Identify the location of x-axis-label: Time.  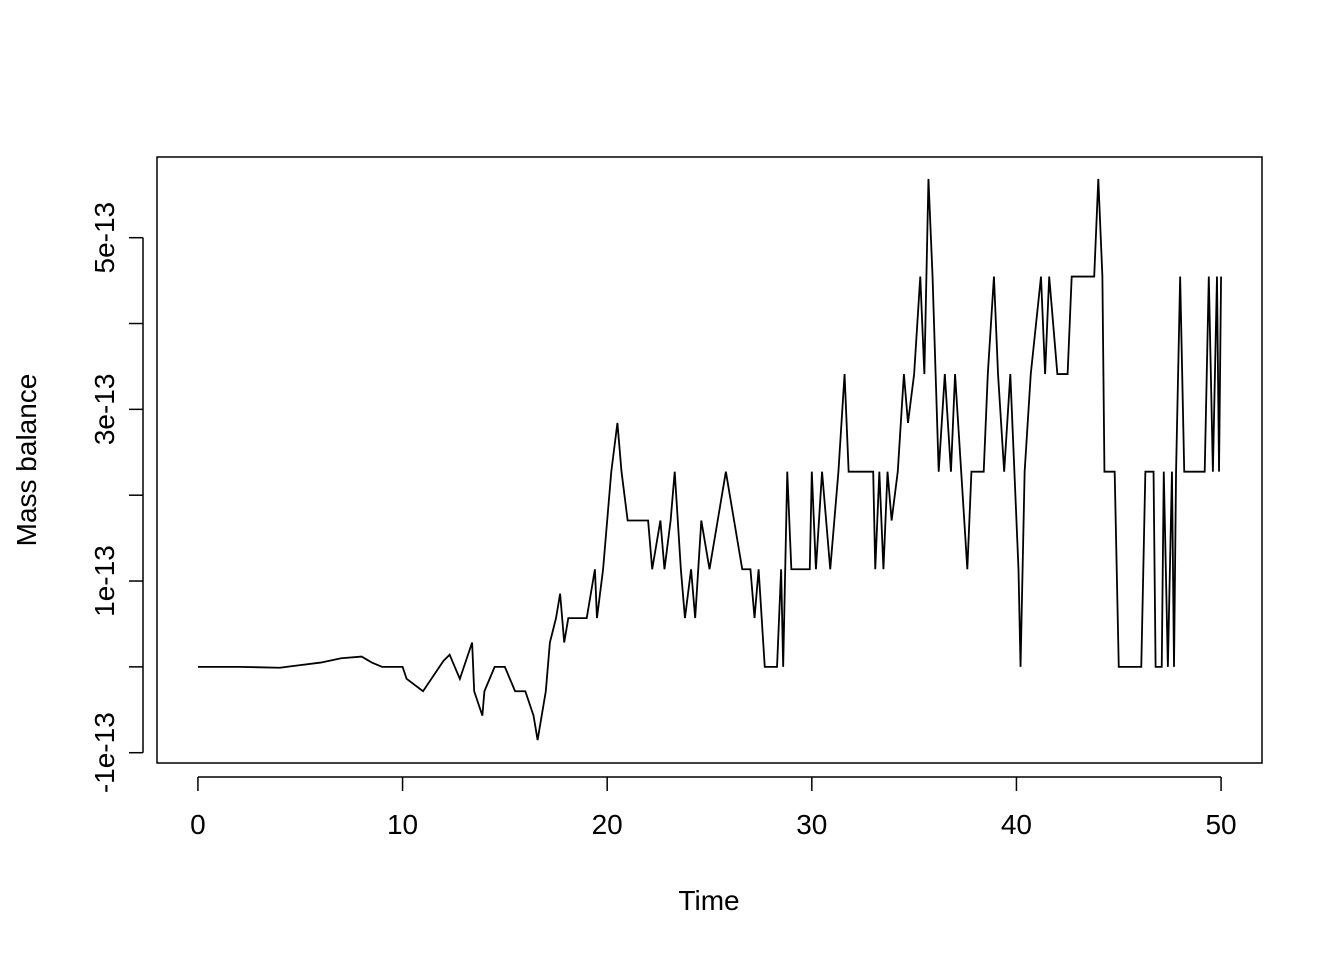
(708, 900).